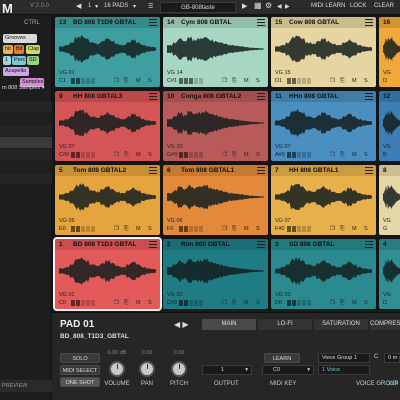 This screenshot has height=400, width=400. What do you see at coordinates (181, 324) in the screenshot?
I see `pad-nav-arrows: ◀ ▶` at bounding box center [181, 324].